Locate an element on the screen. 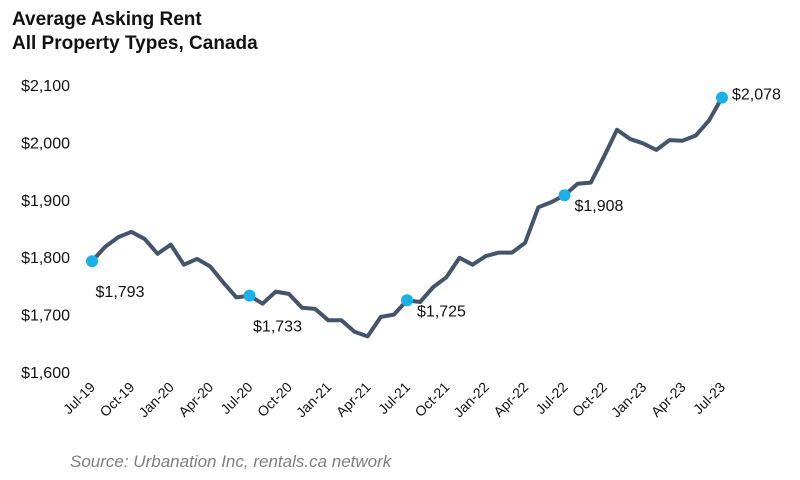  x-tick-label: Jan-21 is located at coordinates (314, 400).